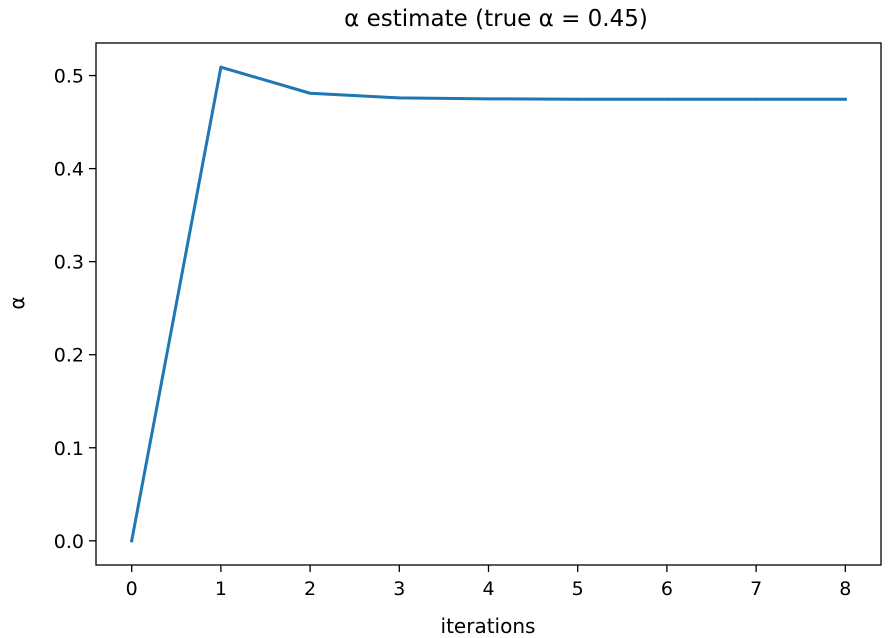  I want to click on y-tick-label: 0.4, so click(69, 170).